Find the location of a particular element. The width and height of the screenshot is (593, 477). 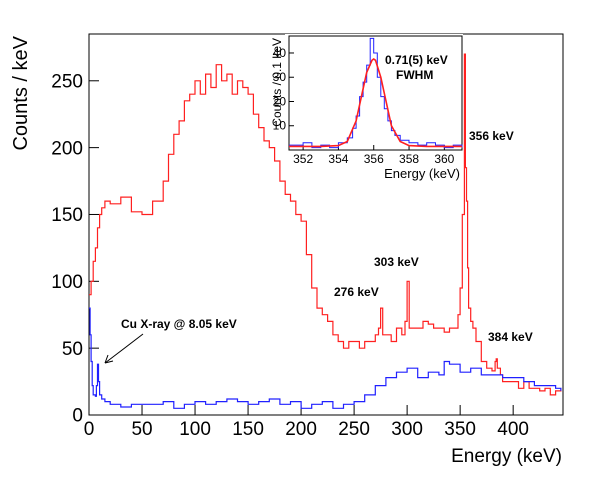

inset-x-tick-label: 358 is located at coordinates (409, 159).